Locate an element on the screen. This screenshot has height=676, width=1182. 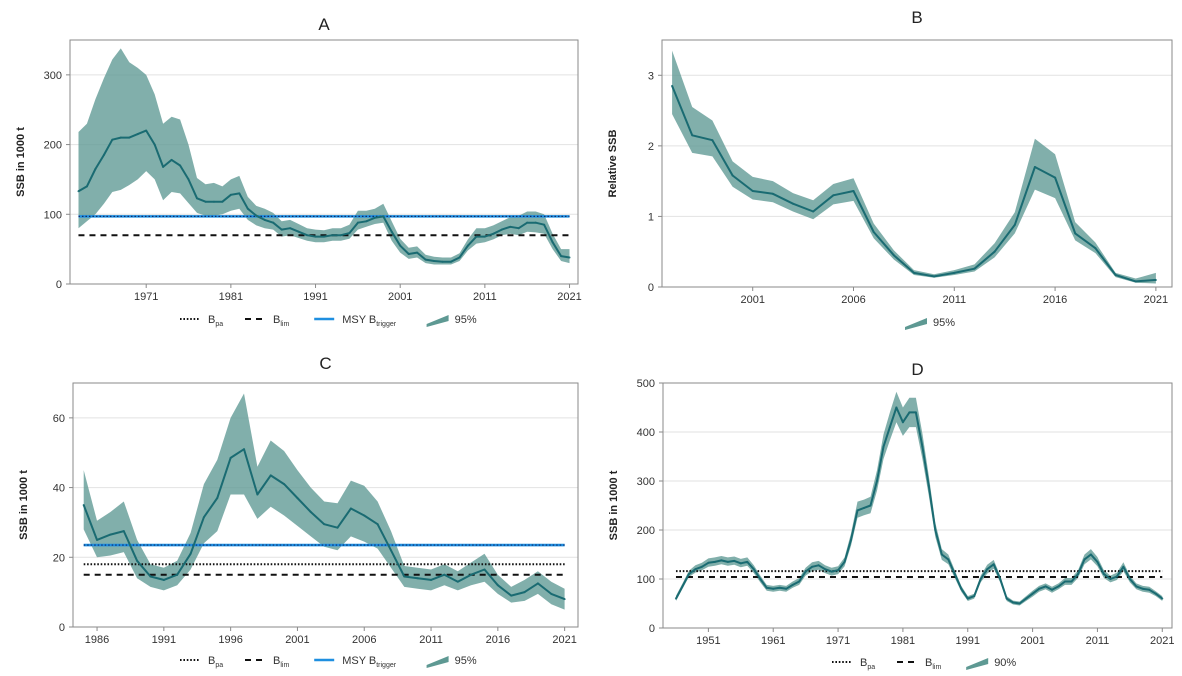
y-tick-label: 300 is located at coordinates (53, 76).